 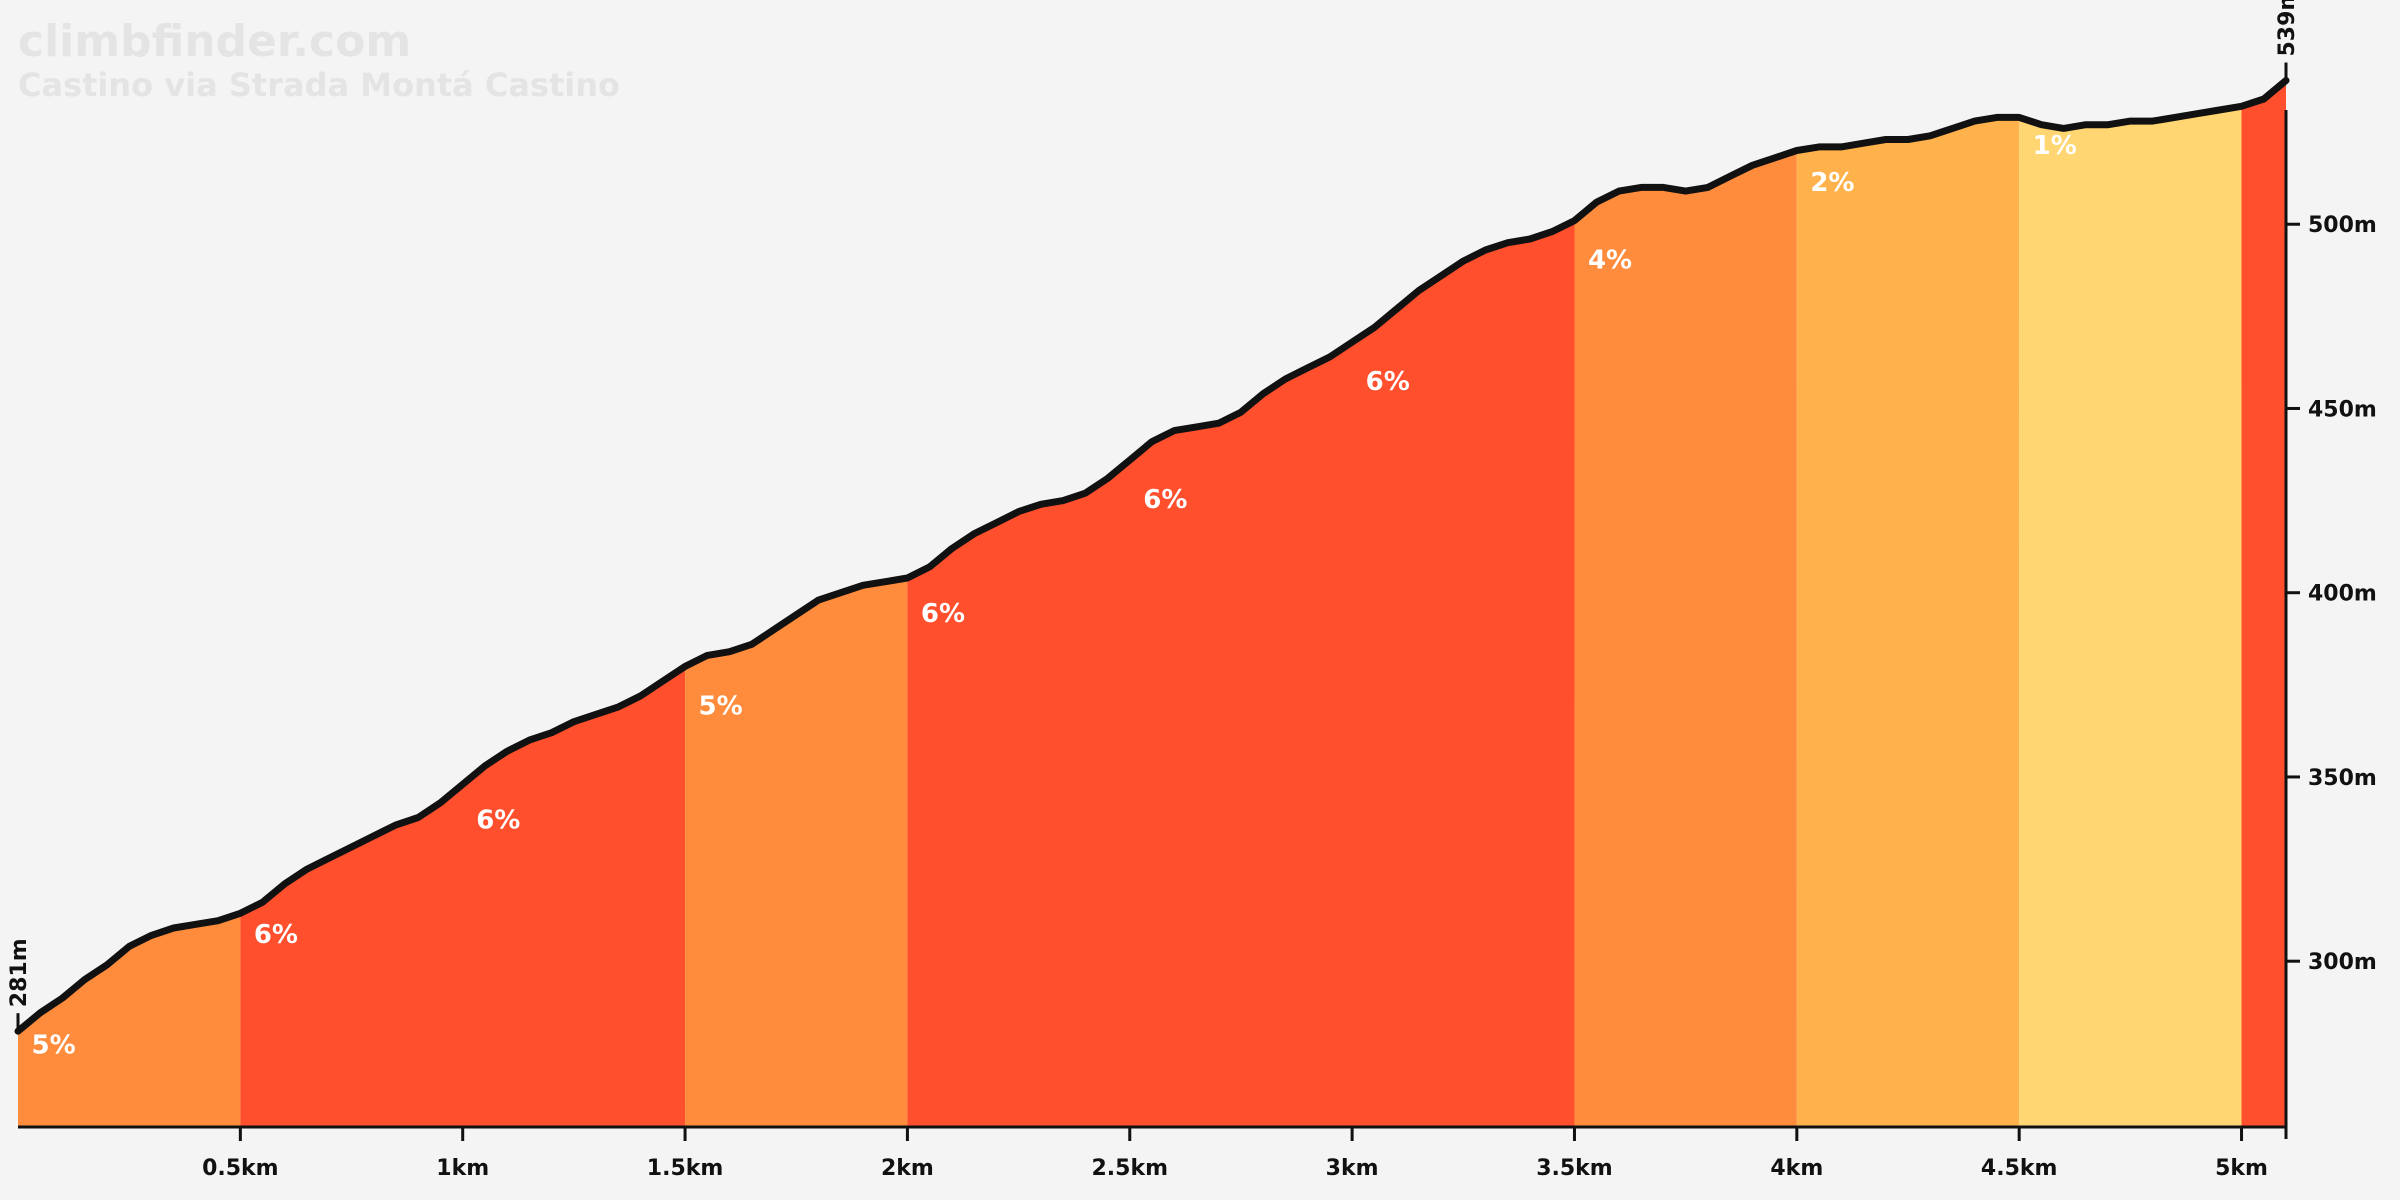 What do you see at coordinates (240, 1168) in the screenshot?
I see `x-tick-label-1: 0.5km` at bounding box center [240, 1168].